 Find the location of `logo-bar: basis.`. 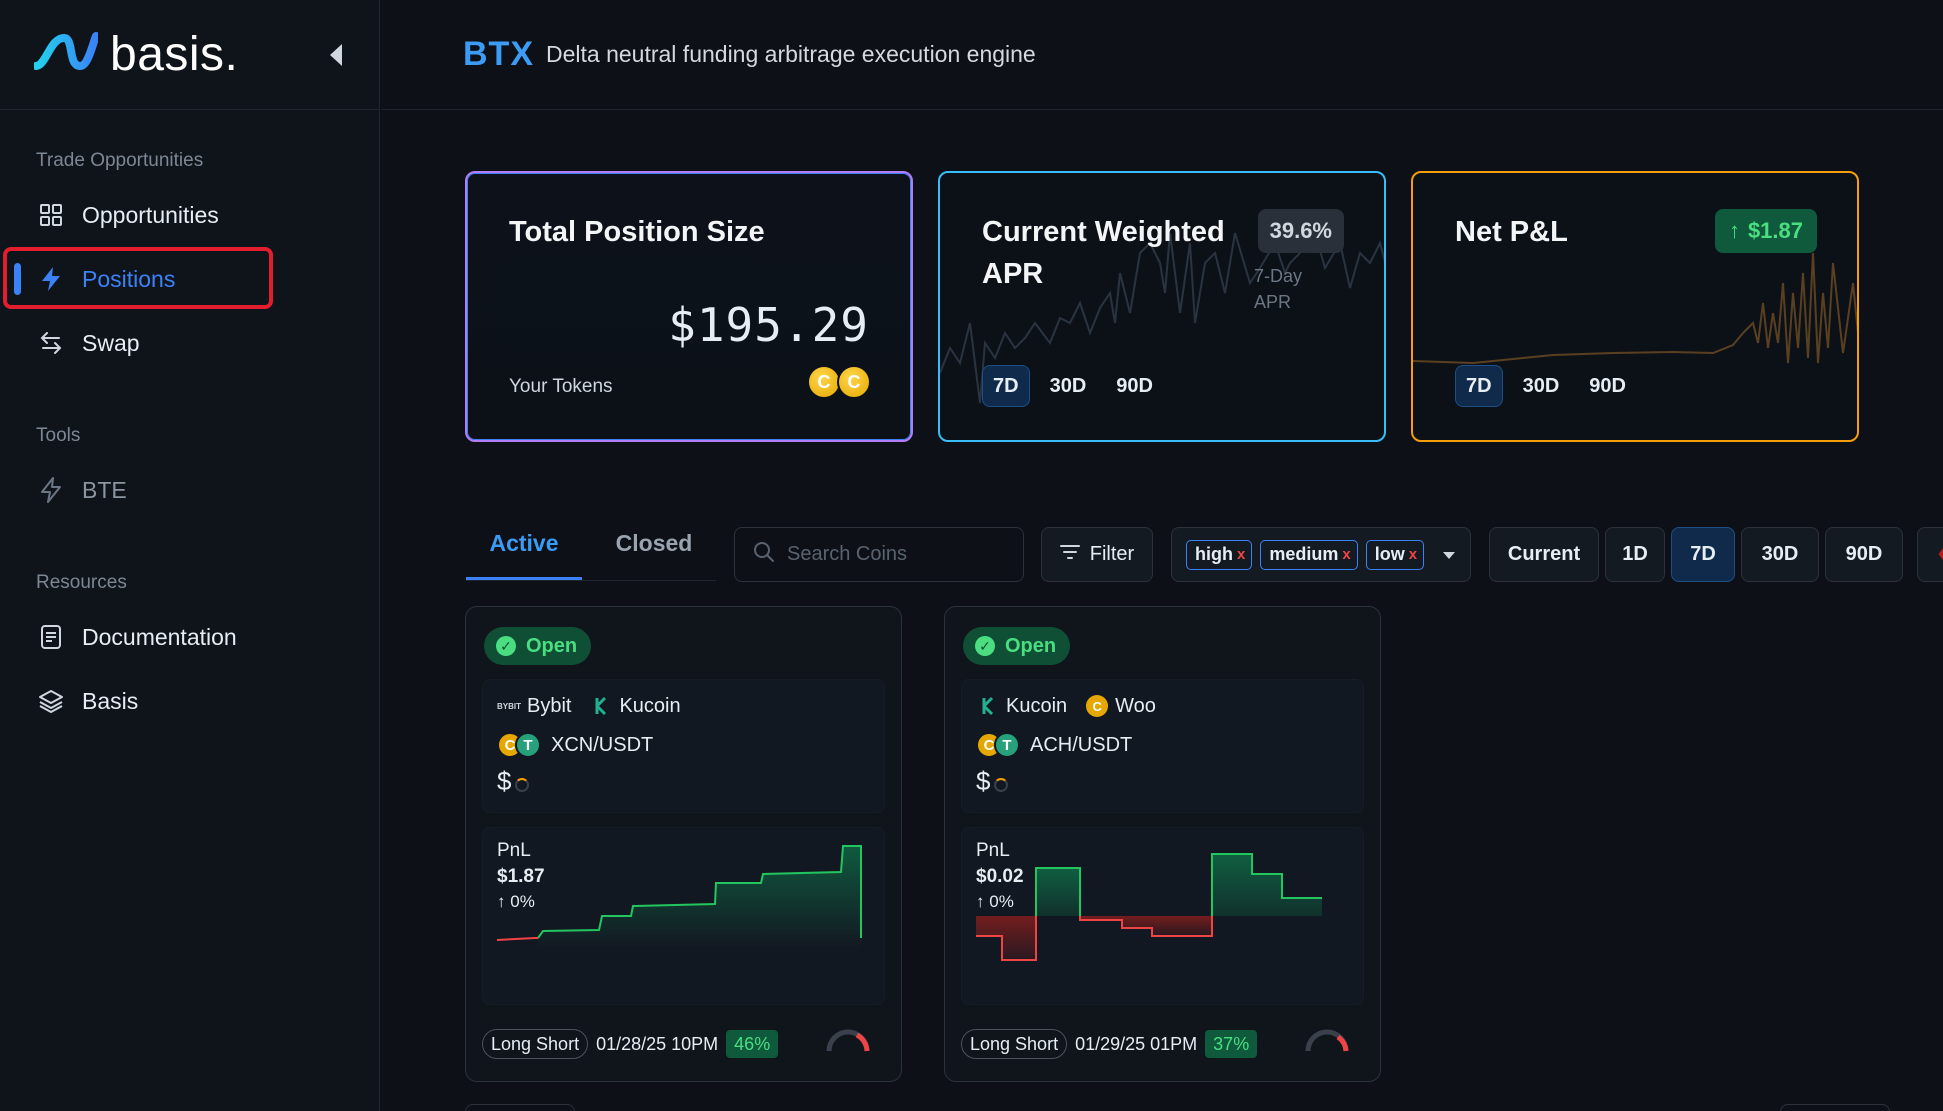

logo-bar: basis. is located at coordinates (189, 55).